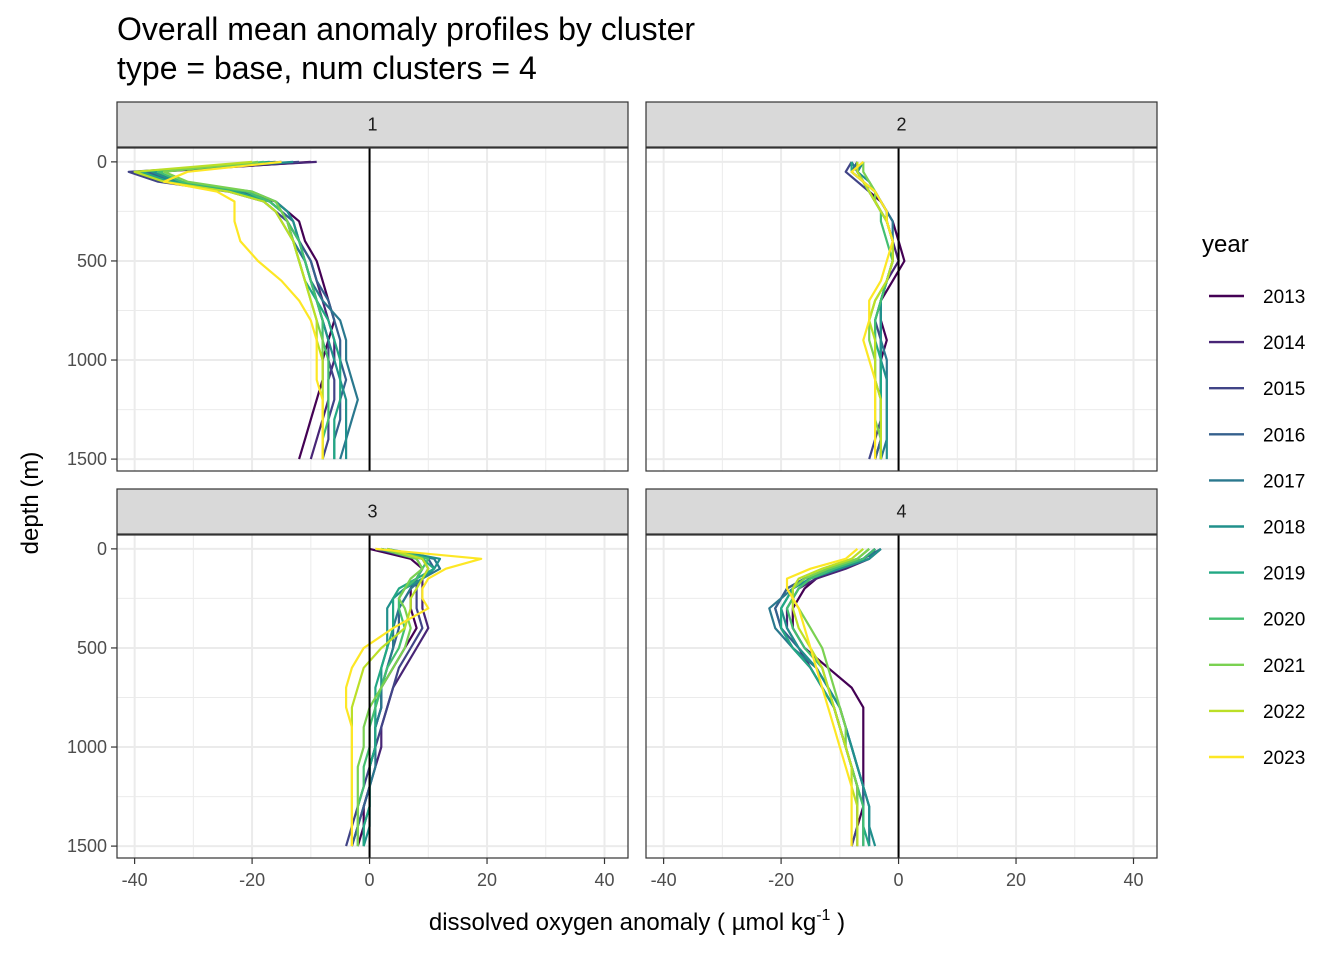 The image size is (1344, 960). I want to click on x-axis-title-end: ), so click(837, 922).